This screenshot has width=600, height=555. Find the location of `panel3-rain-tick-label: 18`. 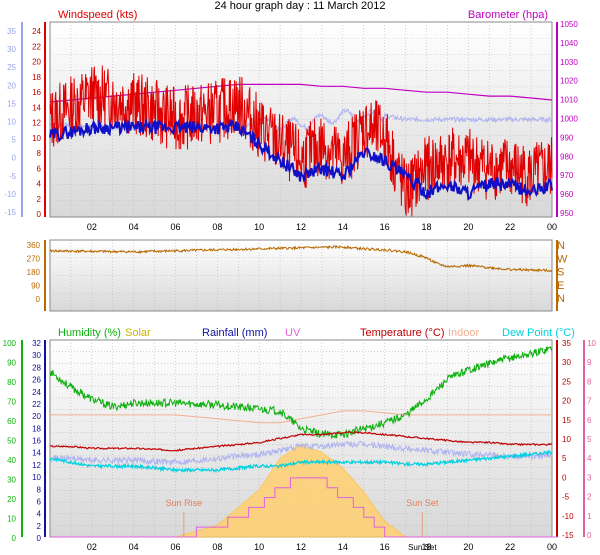

panel3-rain-tick-label: 18 is located at coordinates (36, 428).